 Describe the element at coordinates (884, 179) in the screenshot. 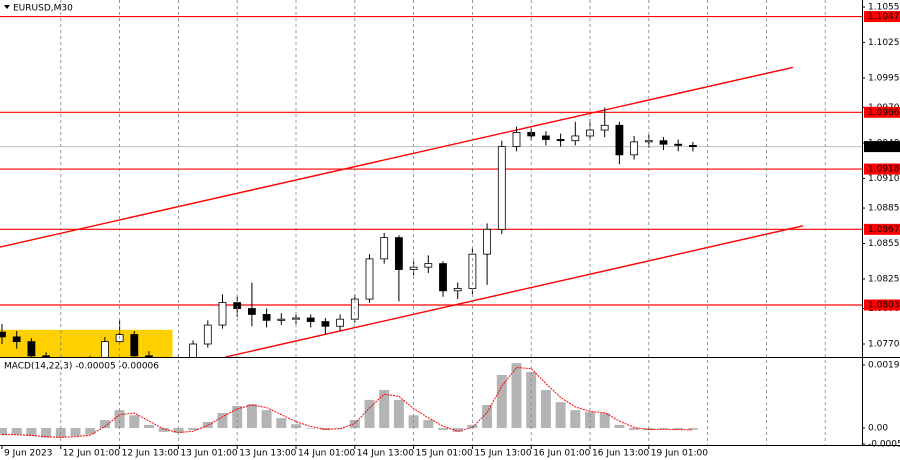

I see `y-tick-label: 1.0910` at that location.